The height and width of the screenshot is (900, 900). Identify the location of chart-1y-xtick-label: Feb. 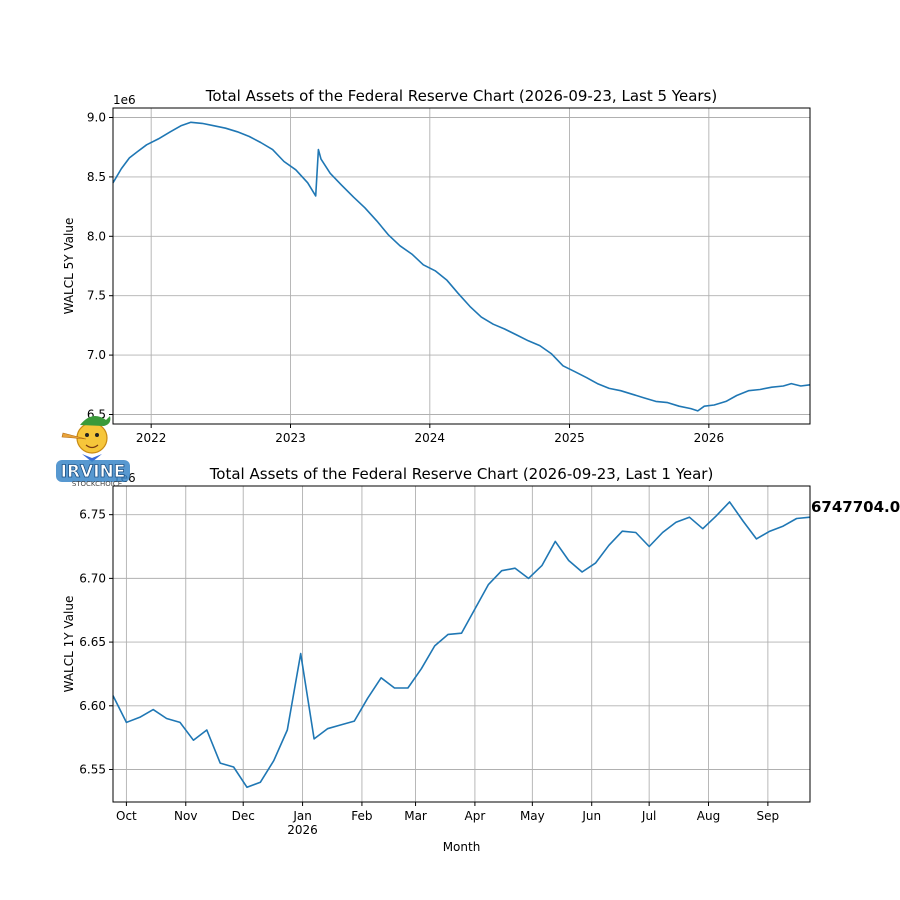
(361, 816).